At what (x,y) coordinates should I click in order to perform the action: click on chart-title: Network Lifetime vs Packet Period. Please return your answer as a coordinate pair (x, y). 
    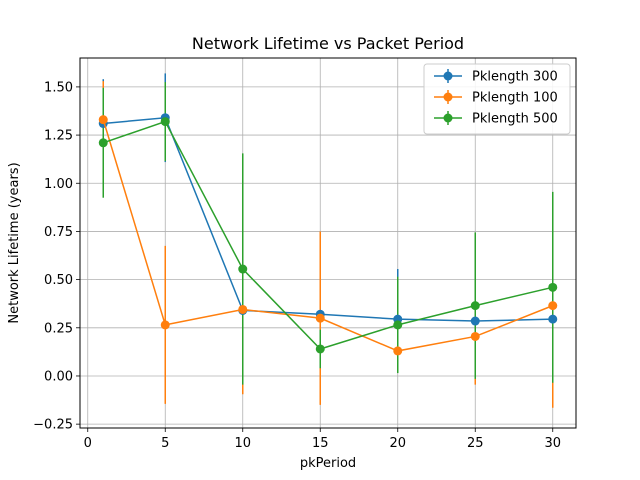
    Looking at the image, I should click on (328, 43).